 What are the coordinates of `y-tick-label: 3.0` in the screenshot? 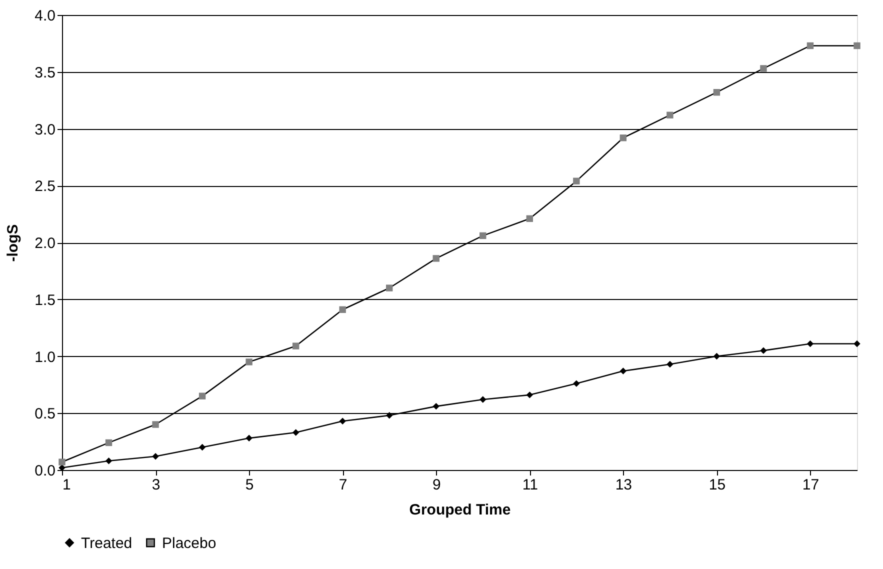 It's located at (45, 129).